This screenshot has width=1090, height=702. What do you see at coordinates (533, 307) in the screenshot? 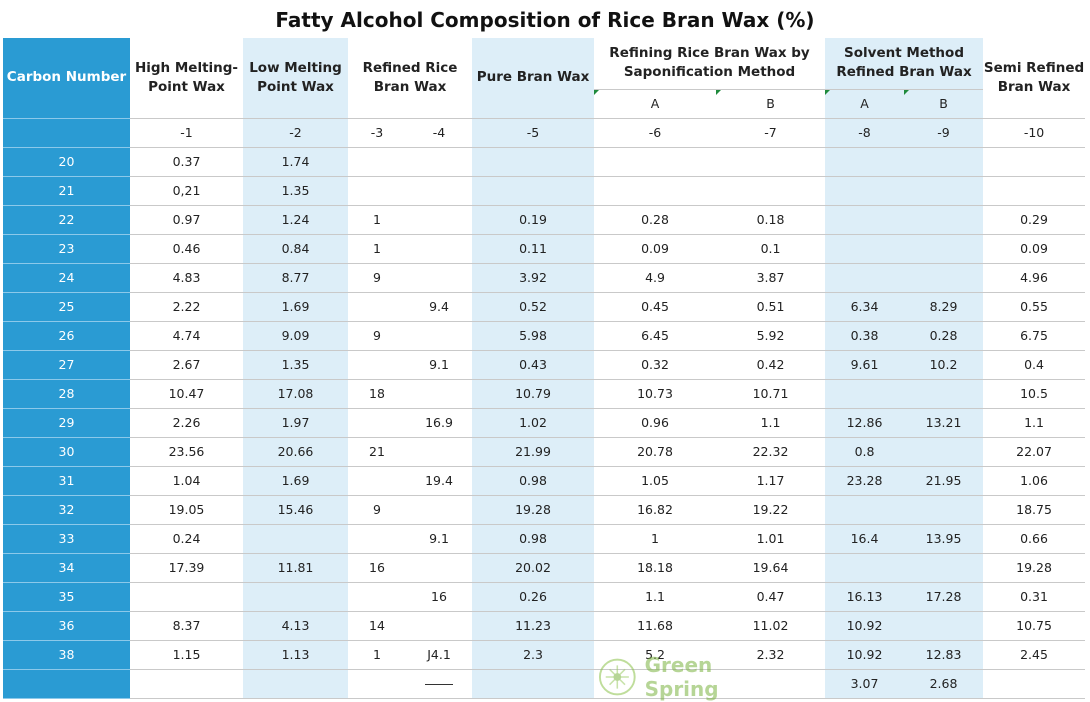
I see `table-cell: 0.52` at bounding box center [533, 307].